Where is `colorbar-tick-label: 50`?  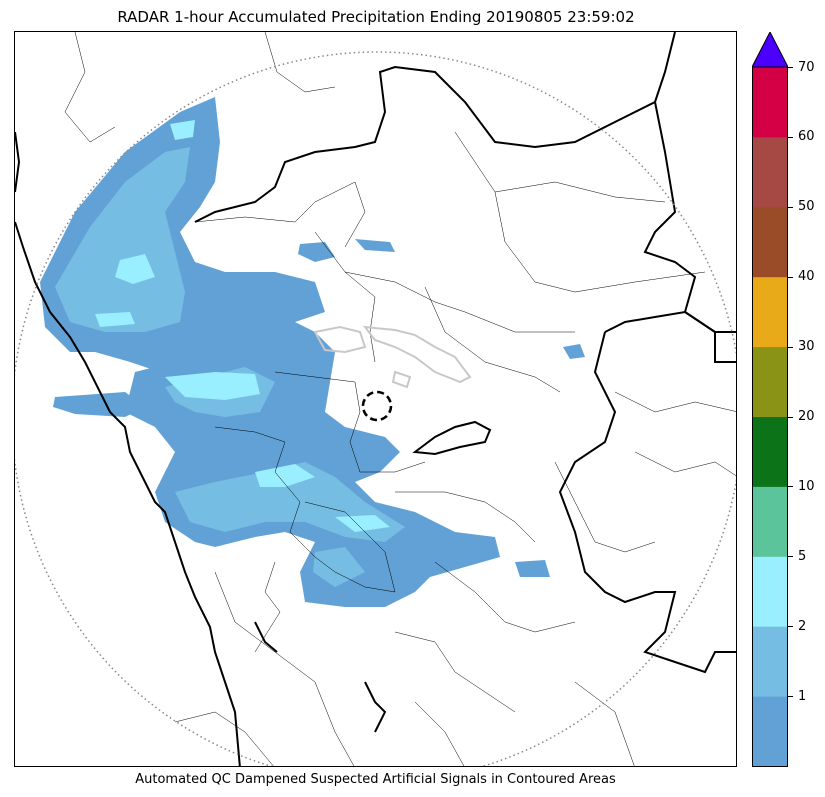
colorbar-tick-label: 50 is located at coordinates (806, 207).